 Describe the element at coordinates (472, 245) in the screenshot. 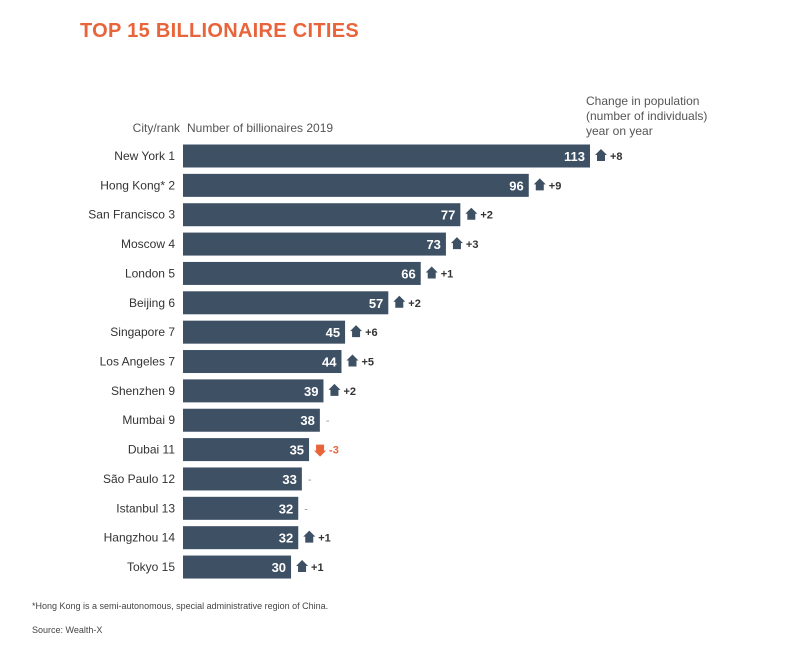

I see `change-label: +3` at that location.